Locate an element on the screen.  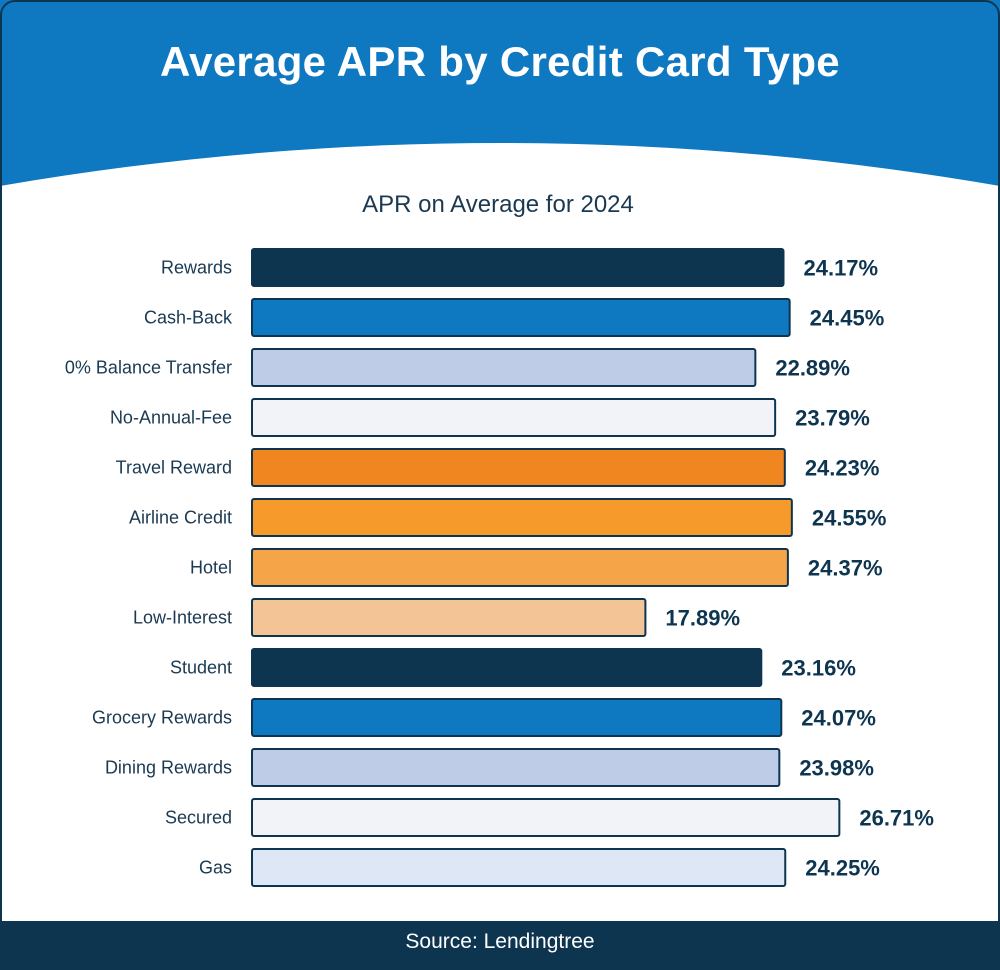
value-label: 17.89% is located at coordinates (702, 618).